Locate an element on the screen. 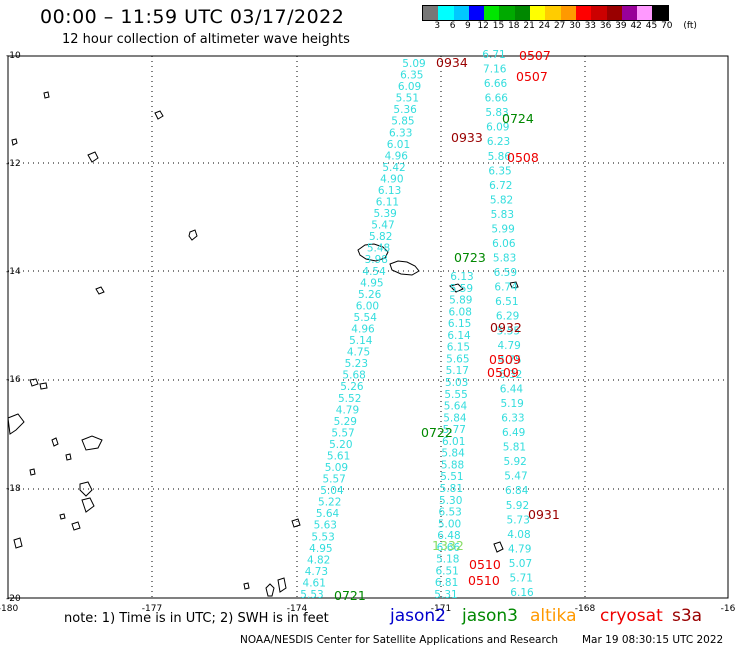 This screenshot has height=650, width=740. legend-jason3: jason3 is located at coordinates (490, 616).